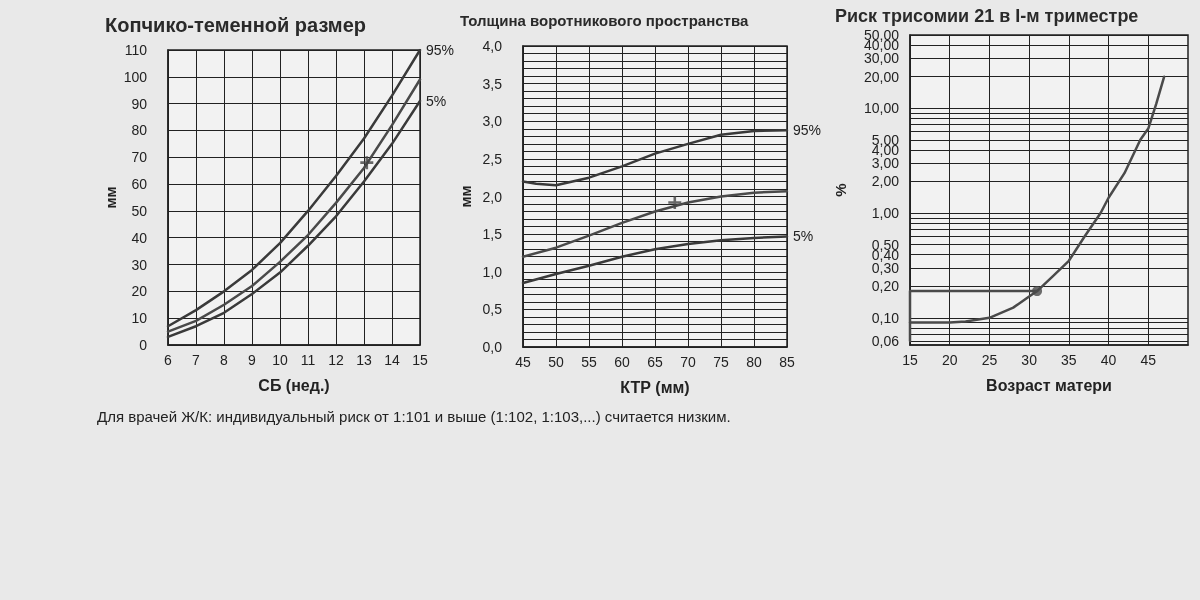  I want to click on x-tick-label: 7, so click(196, 360).